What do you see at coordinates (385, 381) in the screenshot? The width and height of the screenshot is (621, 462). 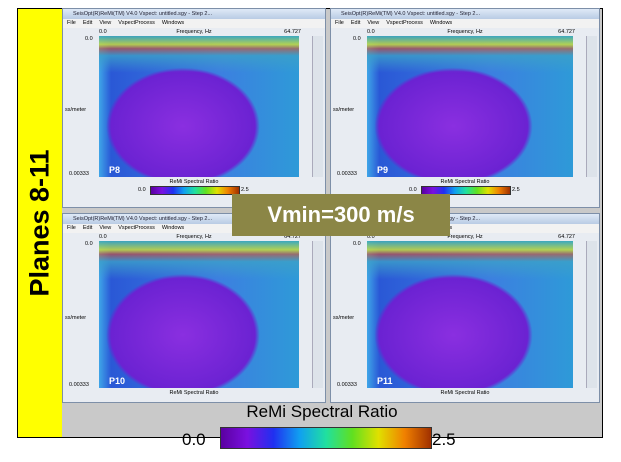 I see `panel-label: P11` at bounding box center [385, 381].